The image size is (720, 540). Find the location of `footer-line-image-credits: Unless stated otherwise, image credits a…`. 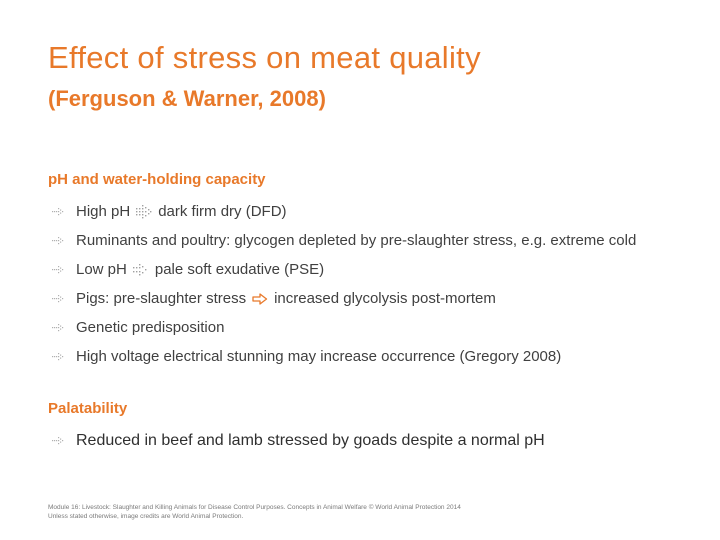

footer-line-image-credits: Unless stated otherwise, image credits a… is located at coordinates (146, 516).